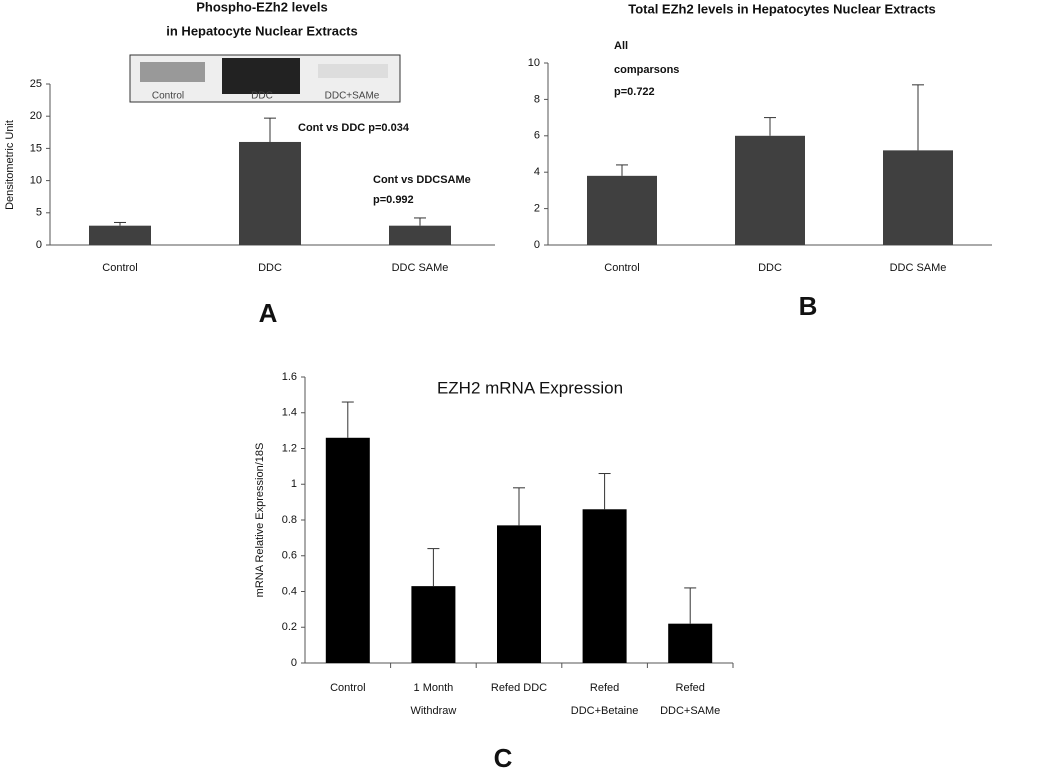 The width and height of the screenshot is (1050, 771). Describe the element at coordinates (808, 306) in the screenshot. I see `panel-label: B` at that location.